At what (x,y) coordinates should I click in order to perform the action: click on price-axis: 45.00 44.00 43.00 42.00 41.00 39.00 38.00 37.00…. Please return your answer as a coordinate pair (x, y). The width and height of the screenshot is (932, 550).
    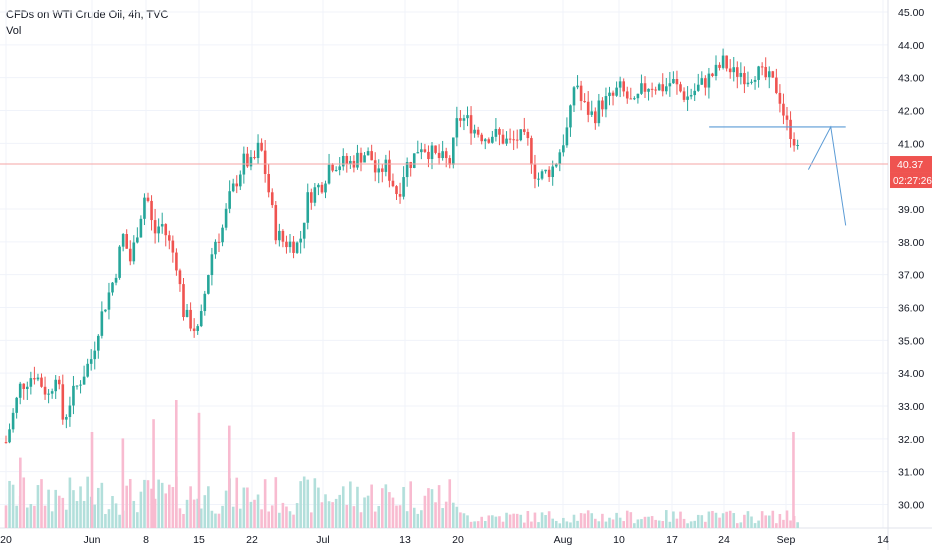
    Looking at the image, I should click on (911, 259).